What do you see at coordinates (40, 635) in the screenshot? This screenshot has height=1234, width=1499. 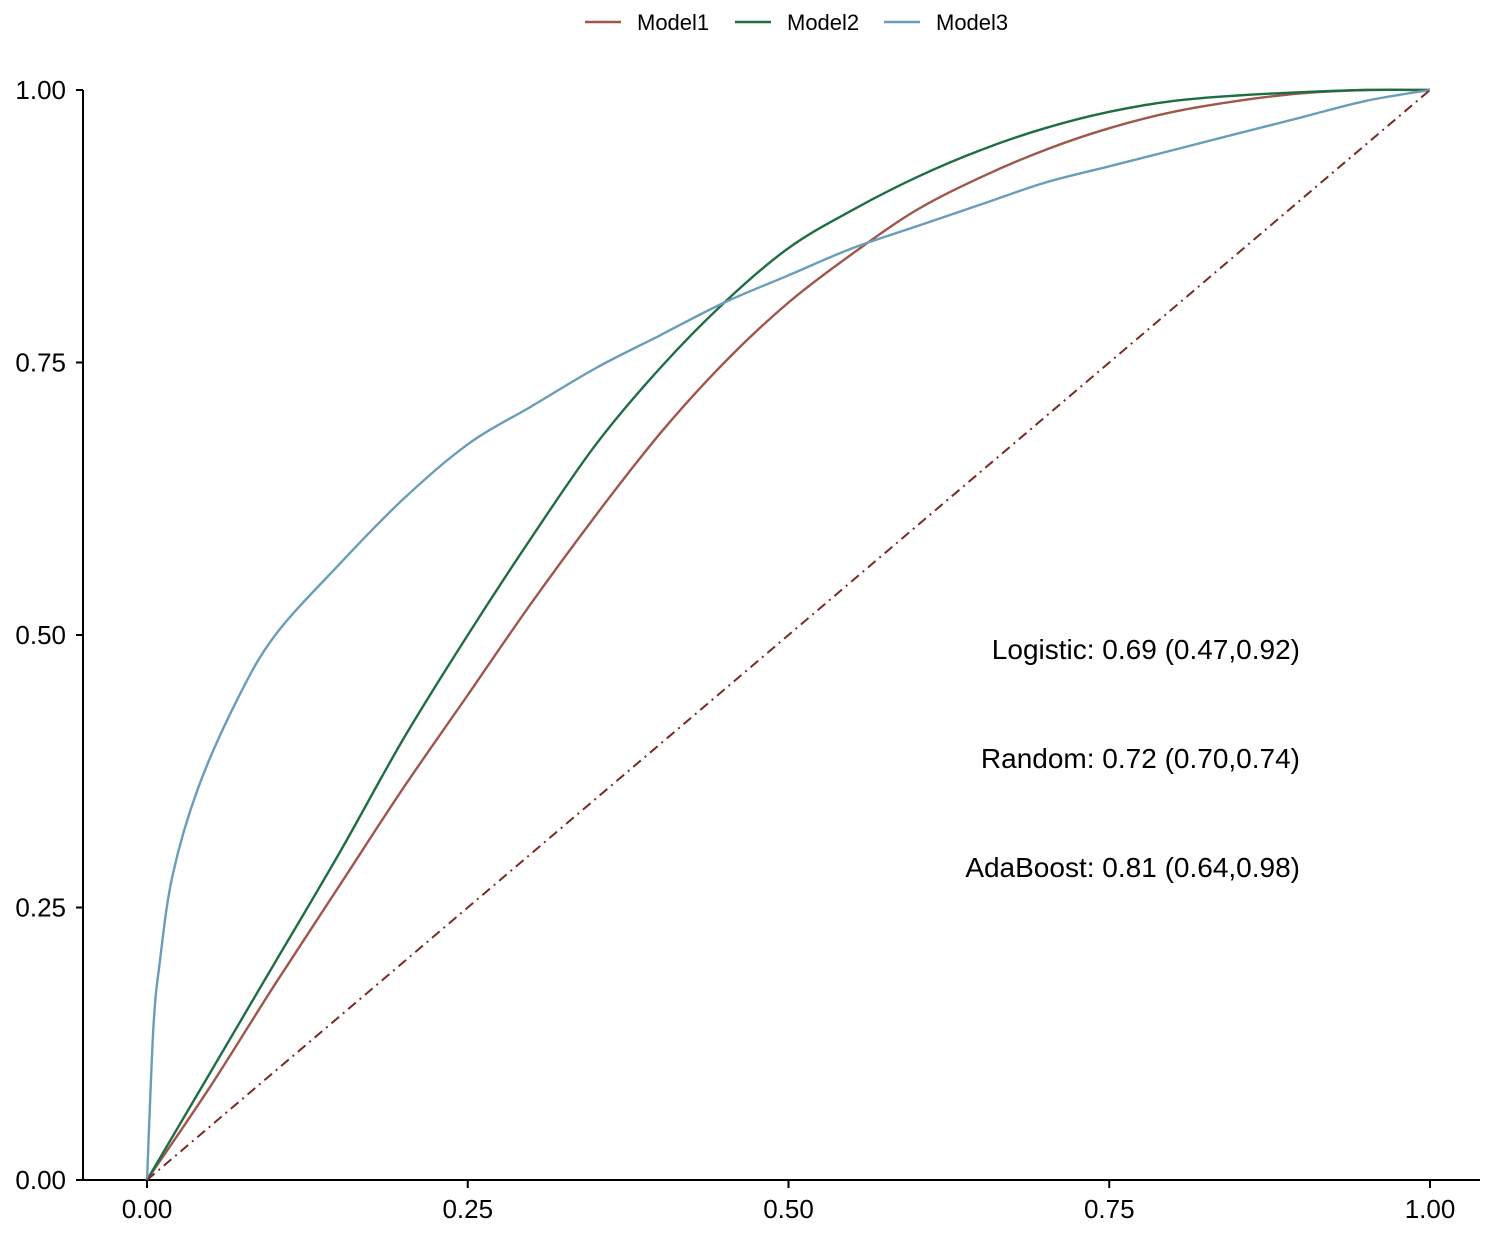 I see `y-tick-label: 0.50` at bounding box center [40, 635].